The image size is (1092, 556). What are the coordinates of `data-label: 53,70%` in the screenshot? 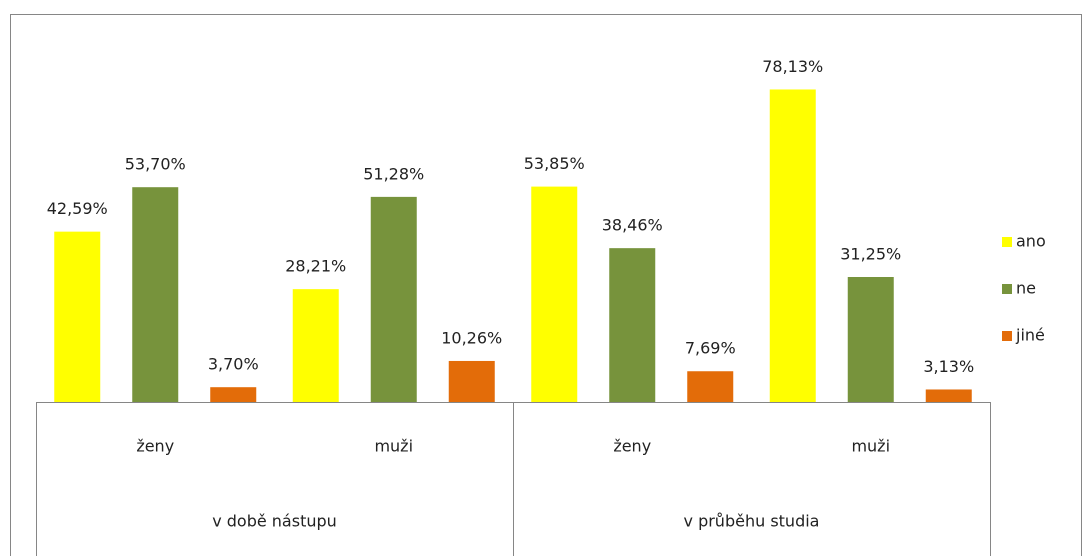 It's located at (155, 164).